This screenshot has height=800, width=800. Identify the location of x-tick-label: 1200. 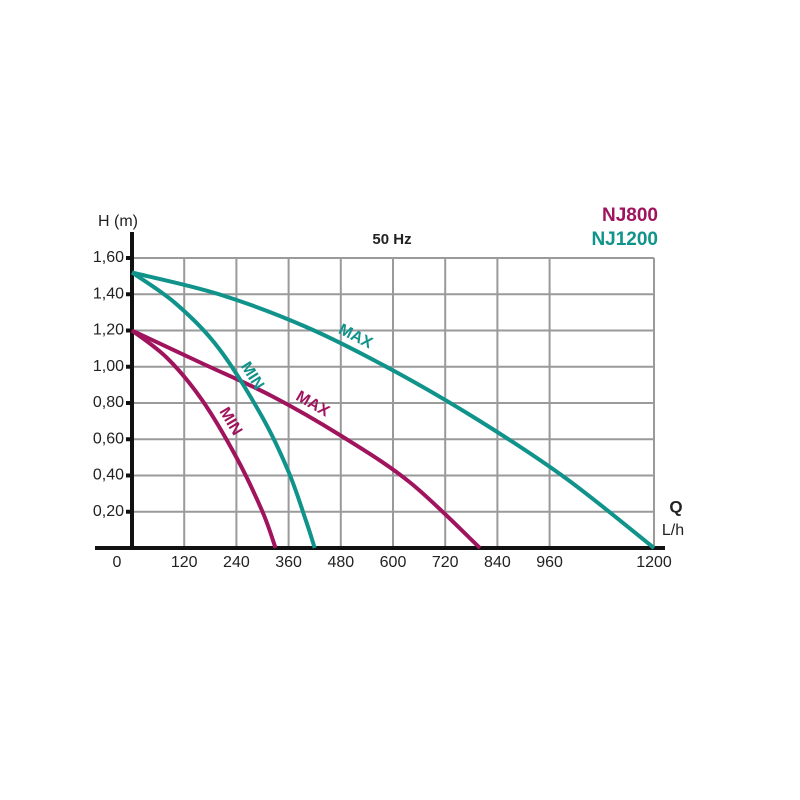
(654, 562).